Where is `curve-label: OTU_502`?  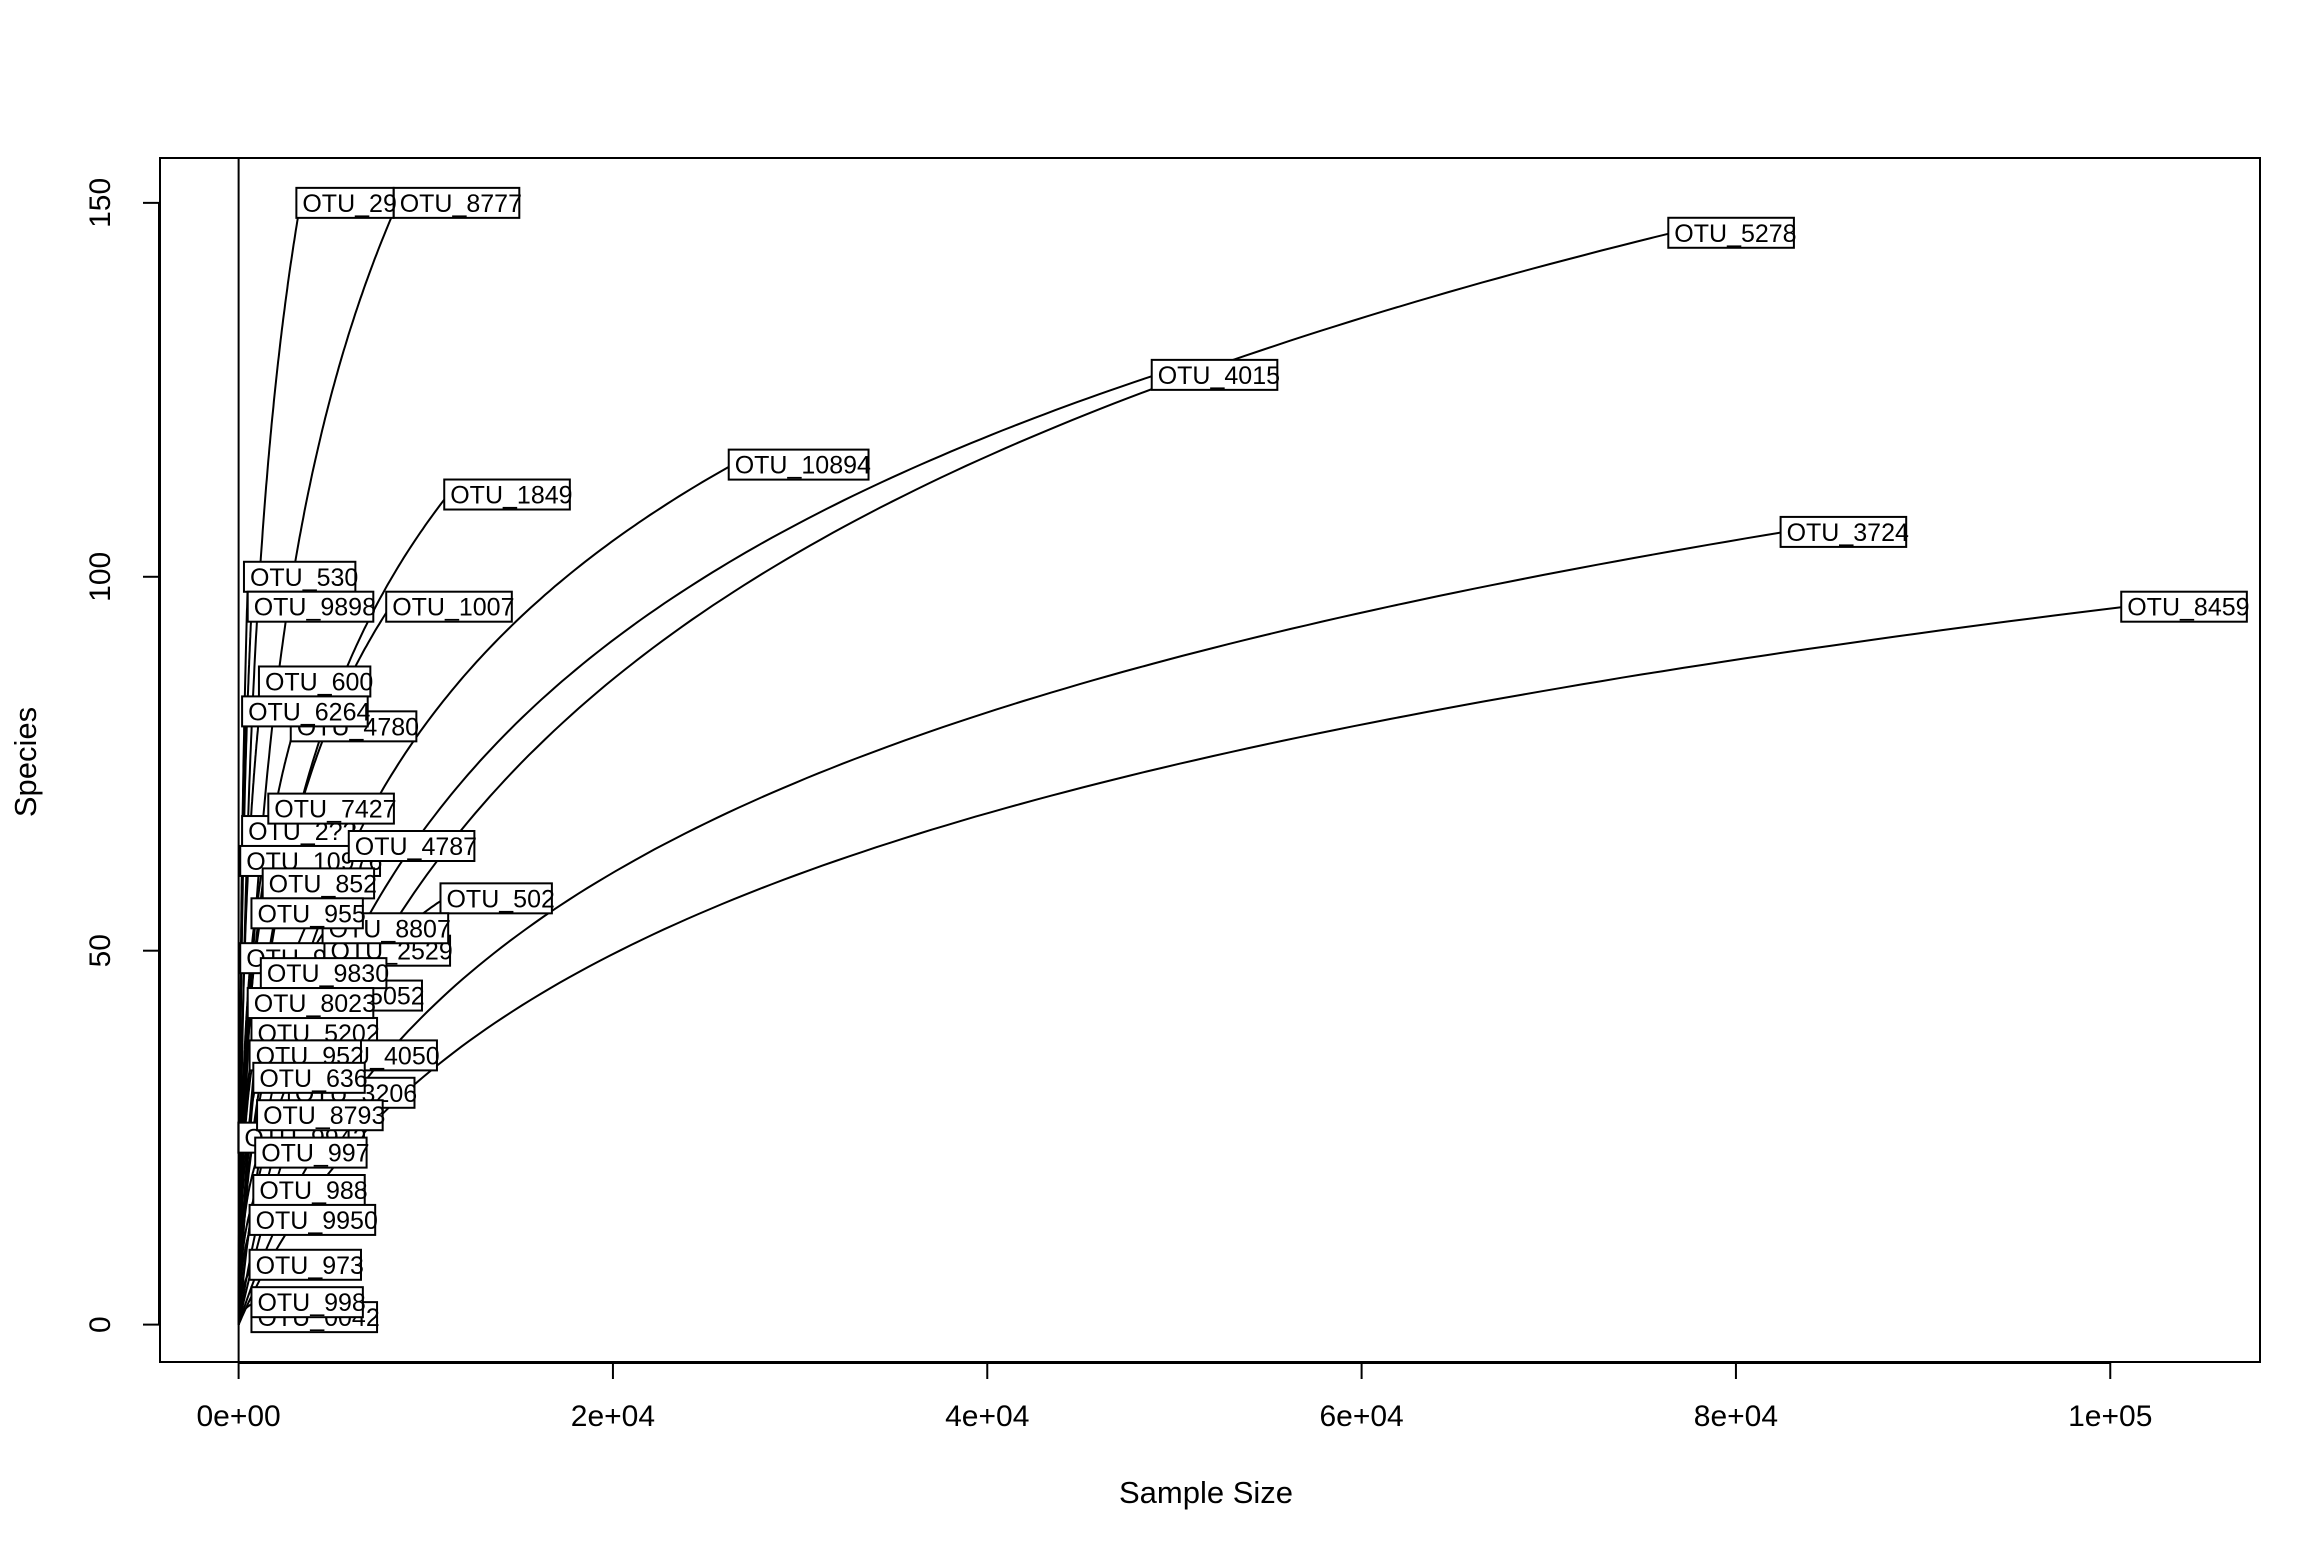 curve-label: OTU_502 is located at coordinates (497, 898).